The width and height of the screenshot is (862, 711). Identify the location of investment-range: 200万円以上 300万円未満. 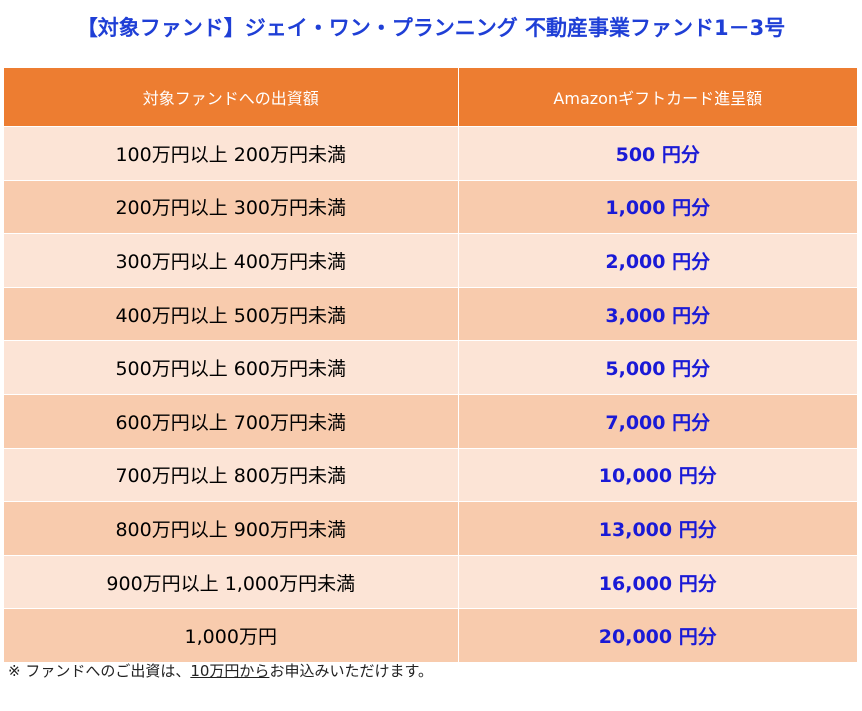
(231, 206).